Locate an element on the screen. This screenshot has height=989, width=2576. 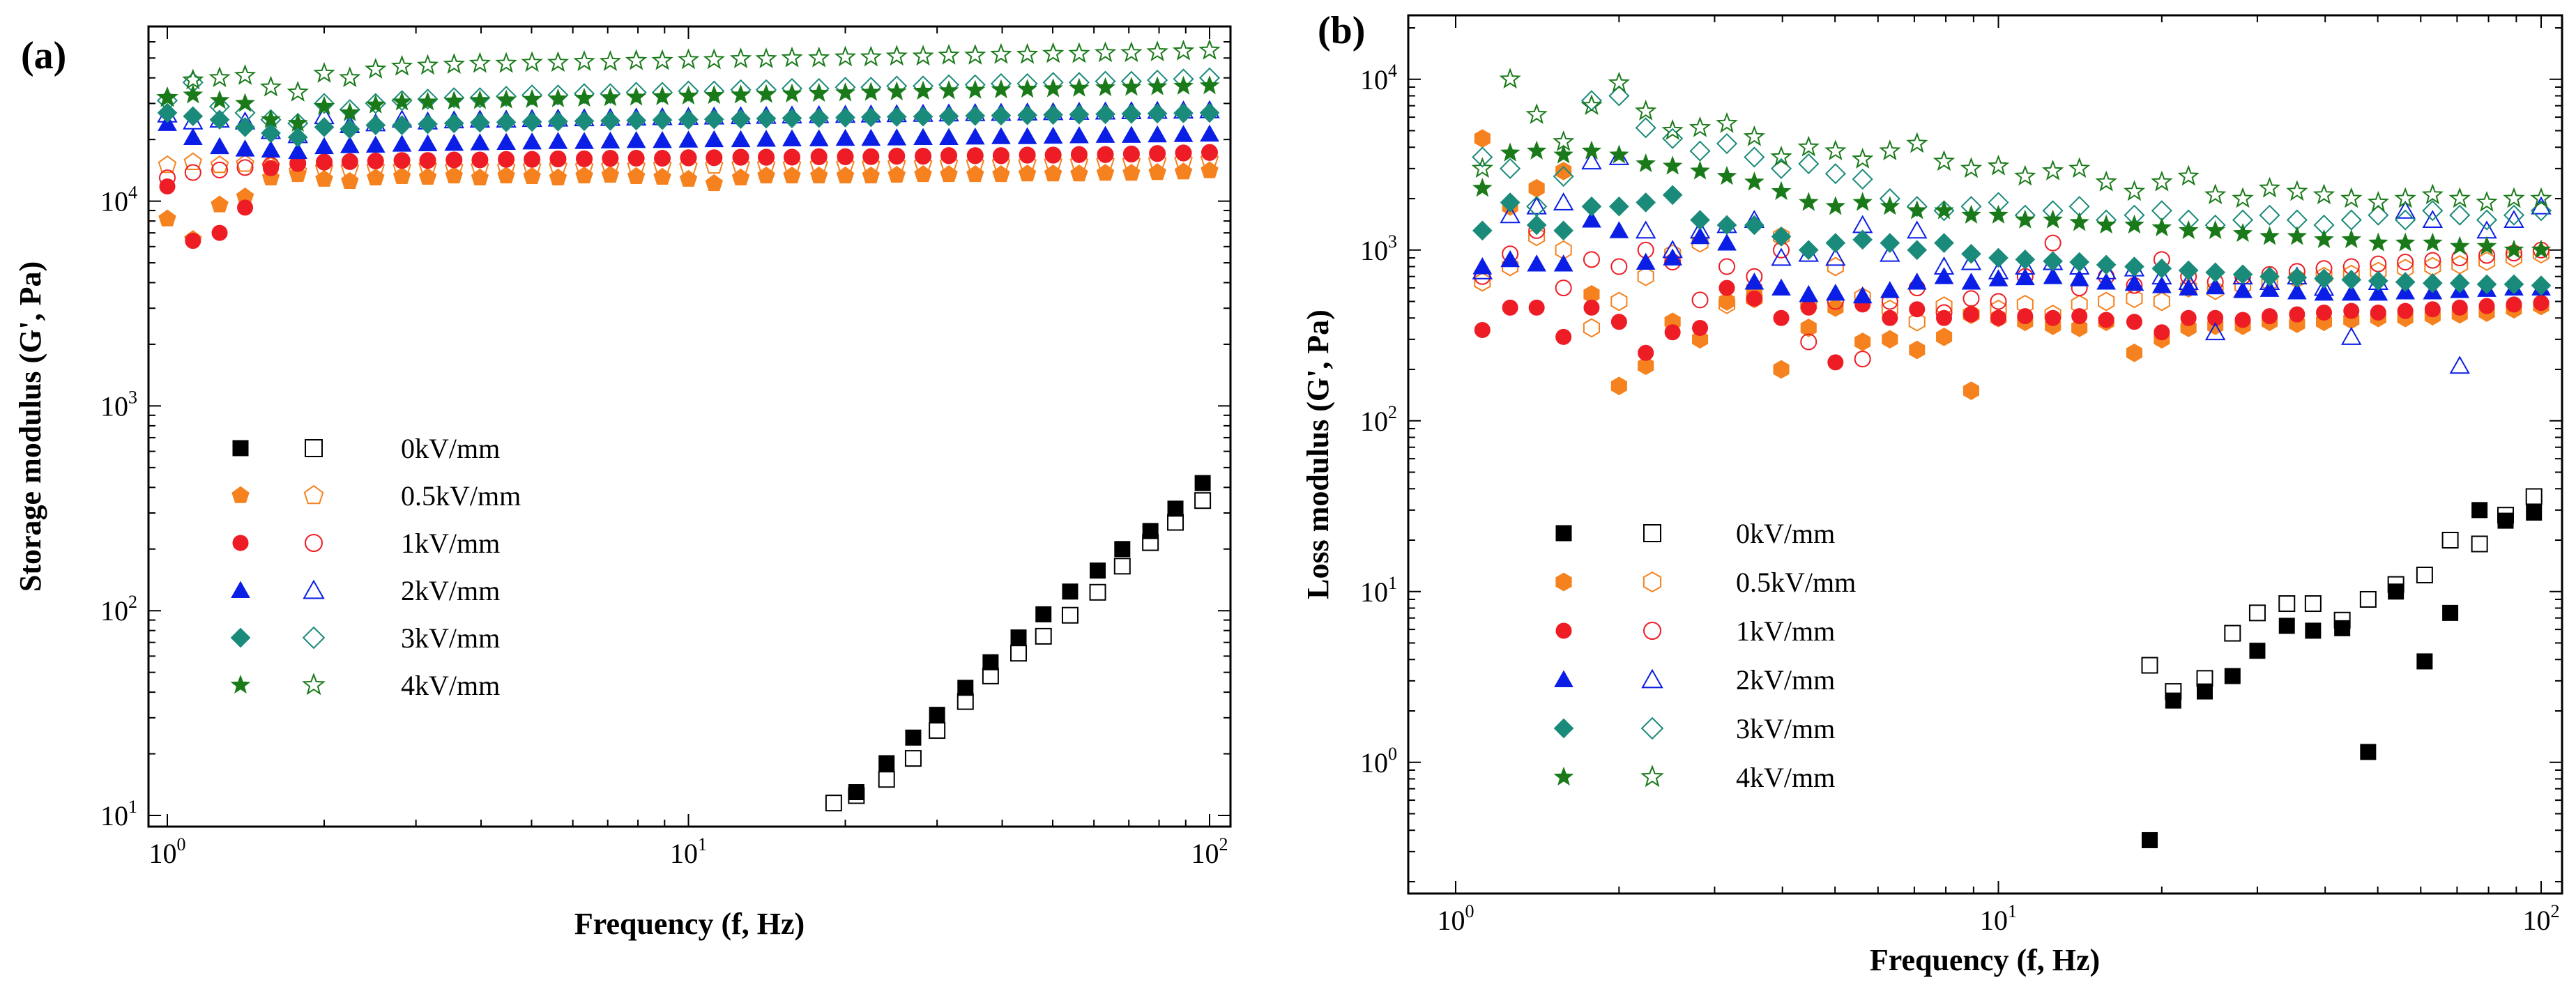
legend-0kv-mm-label: 0kV/mm is located at coordinates (1786, 533).